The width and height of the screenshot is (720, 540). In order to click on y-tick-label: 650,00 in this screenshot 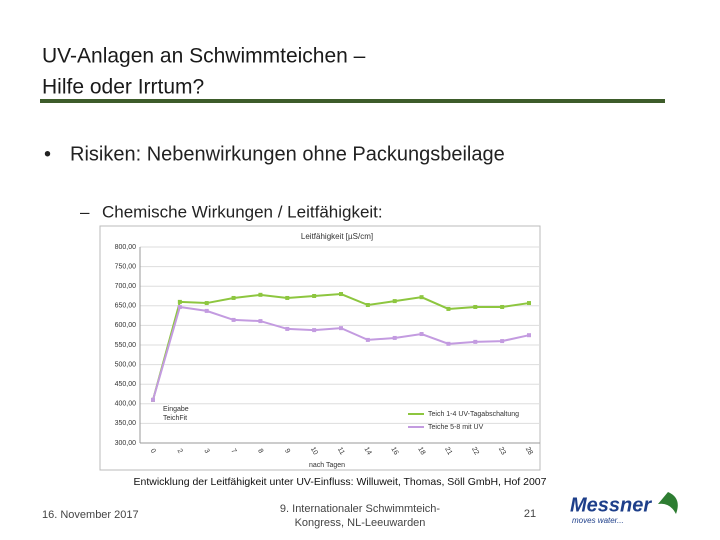, I will do `click(126, 306)`.